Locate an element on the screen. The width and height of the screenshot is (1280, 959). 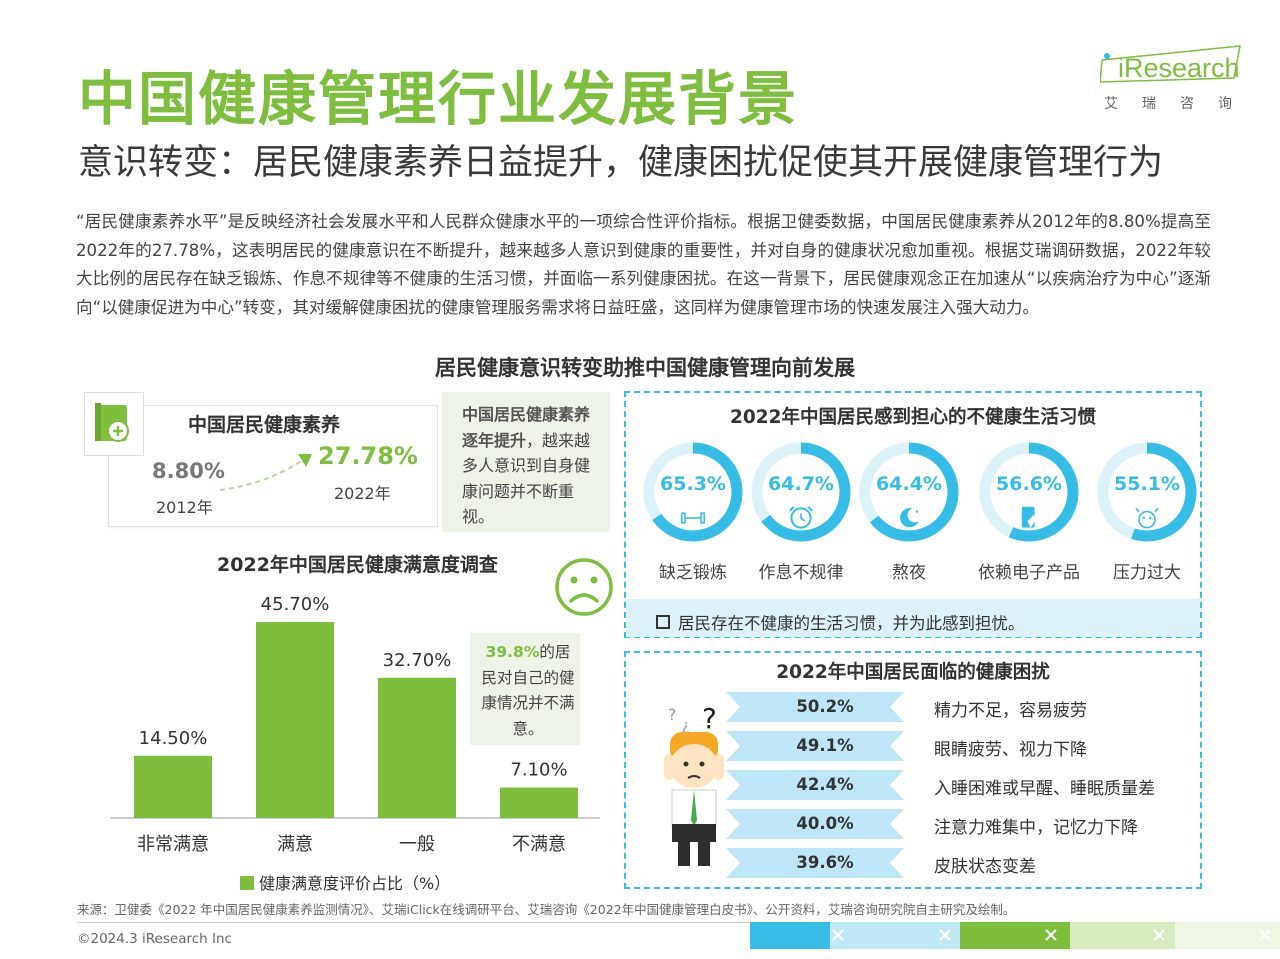
legend-swatch is located at coordinates (247, 883).